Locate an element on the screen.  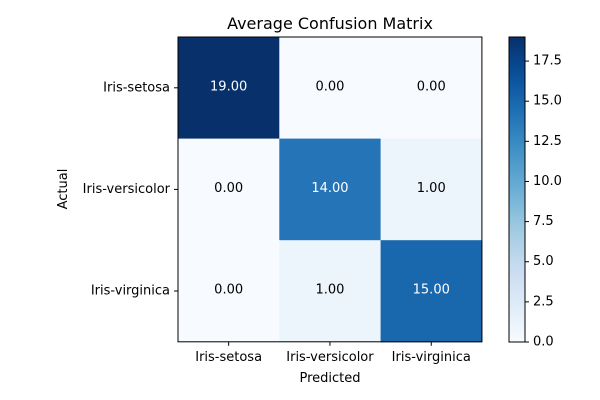
x-axis-label: Predicted is located at coordinates (329, 378).